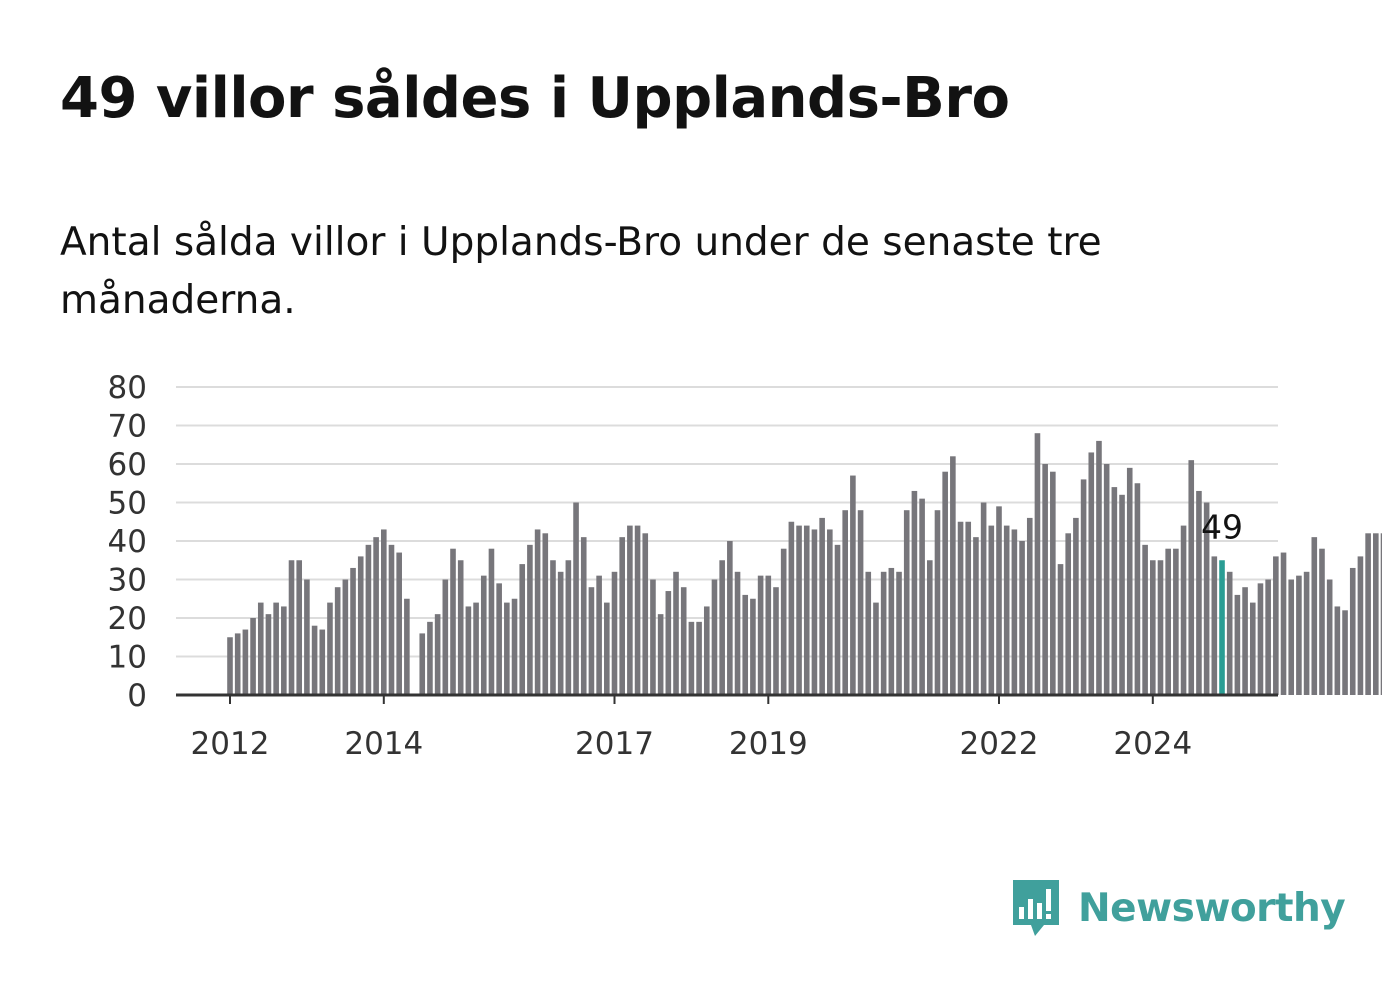 The width and height of the screenshot is (1382, 999). I want to click on x-tick-label: 2019, so click(768, 744).